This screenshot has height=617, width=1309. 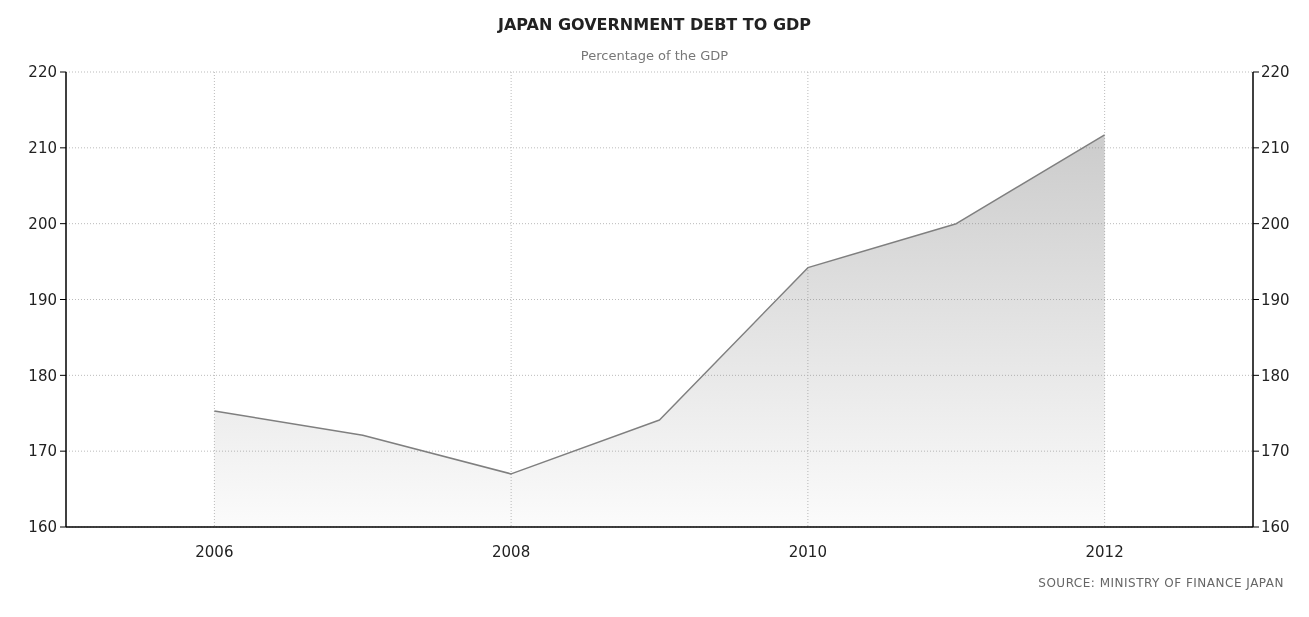 What do you see at coordinates (1161, 583) in the screenshot?
I see `source-note: SOURCE: MINISTRY OF FINANCE JAPAN` at bounding box center [1161, 583].